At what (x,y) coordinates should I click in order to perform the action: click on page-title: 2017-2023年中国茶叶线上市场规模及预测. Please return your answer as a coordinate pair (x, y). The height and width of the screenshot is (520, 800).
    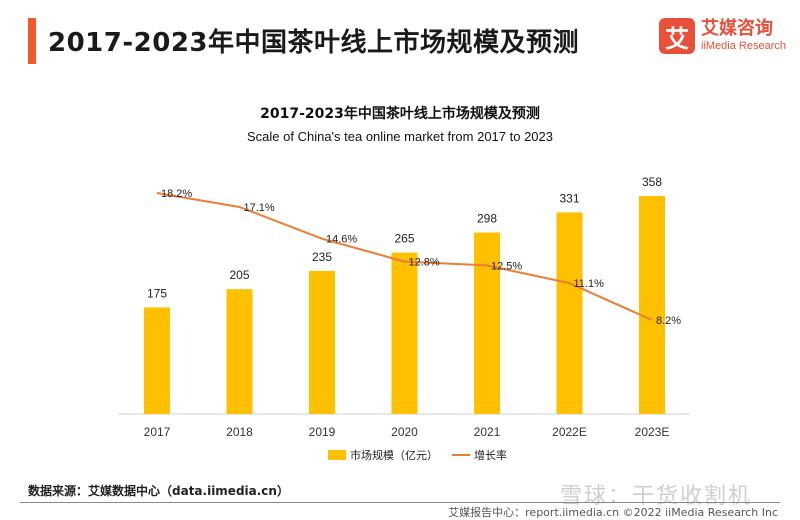
    Looking at the image, I should click on (314, 43).